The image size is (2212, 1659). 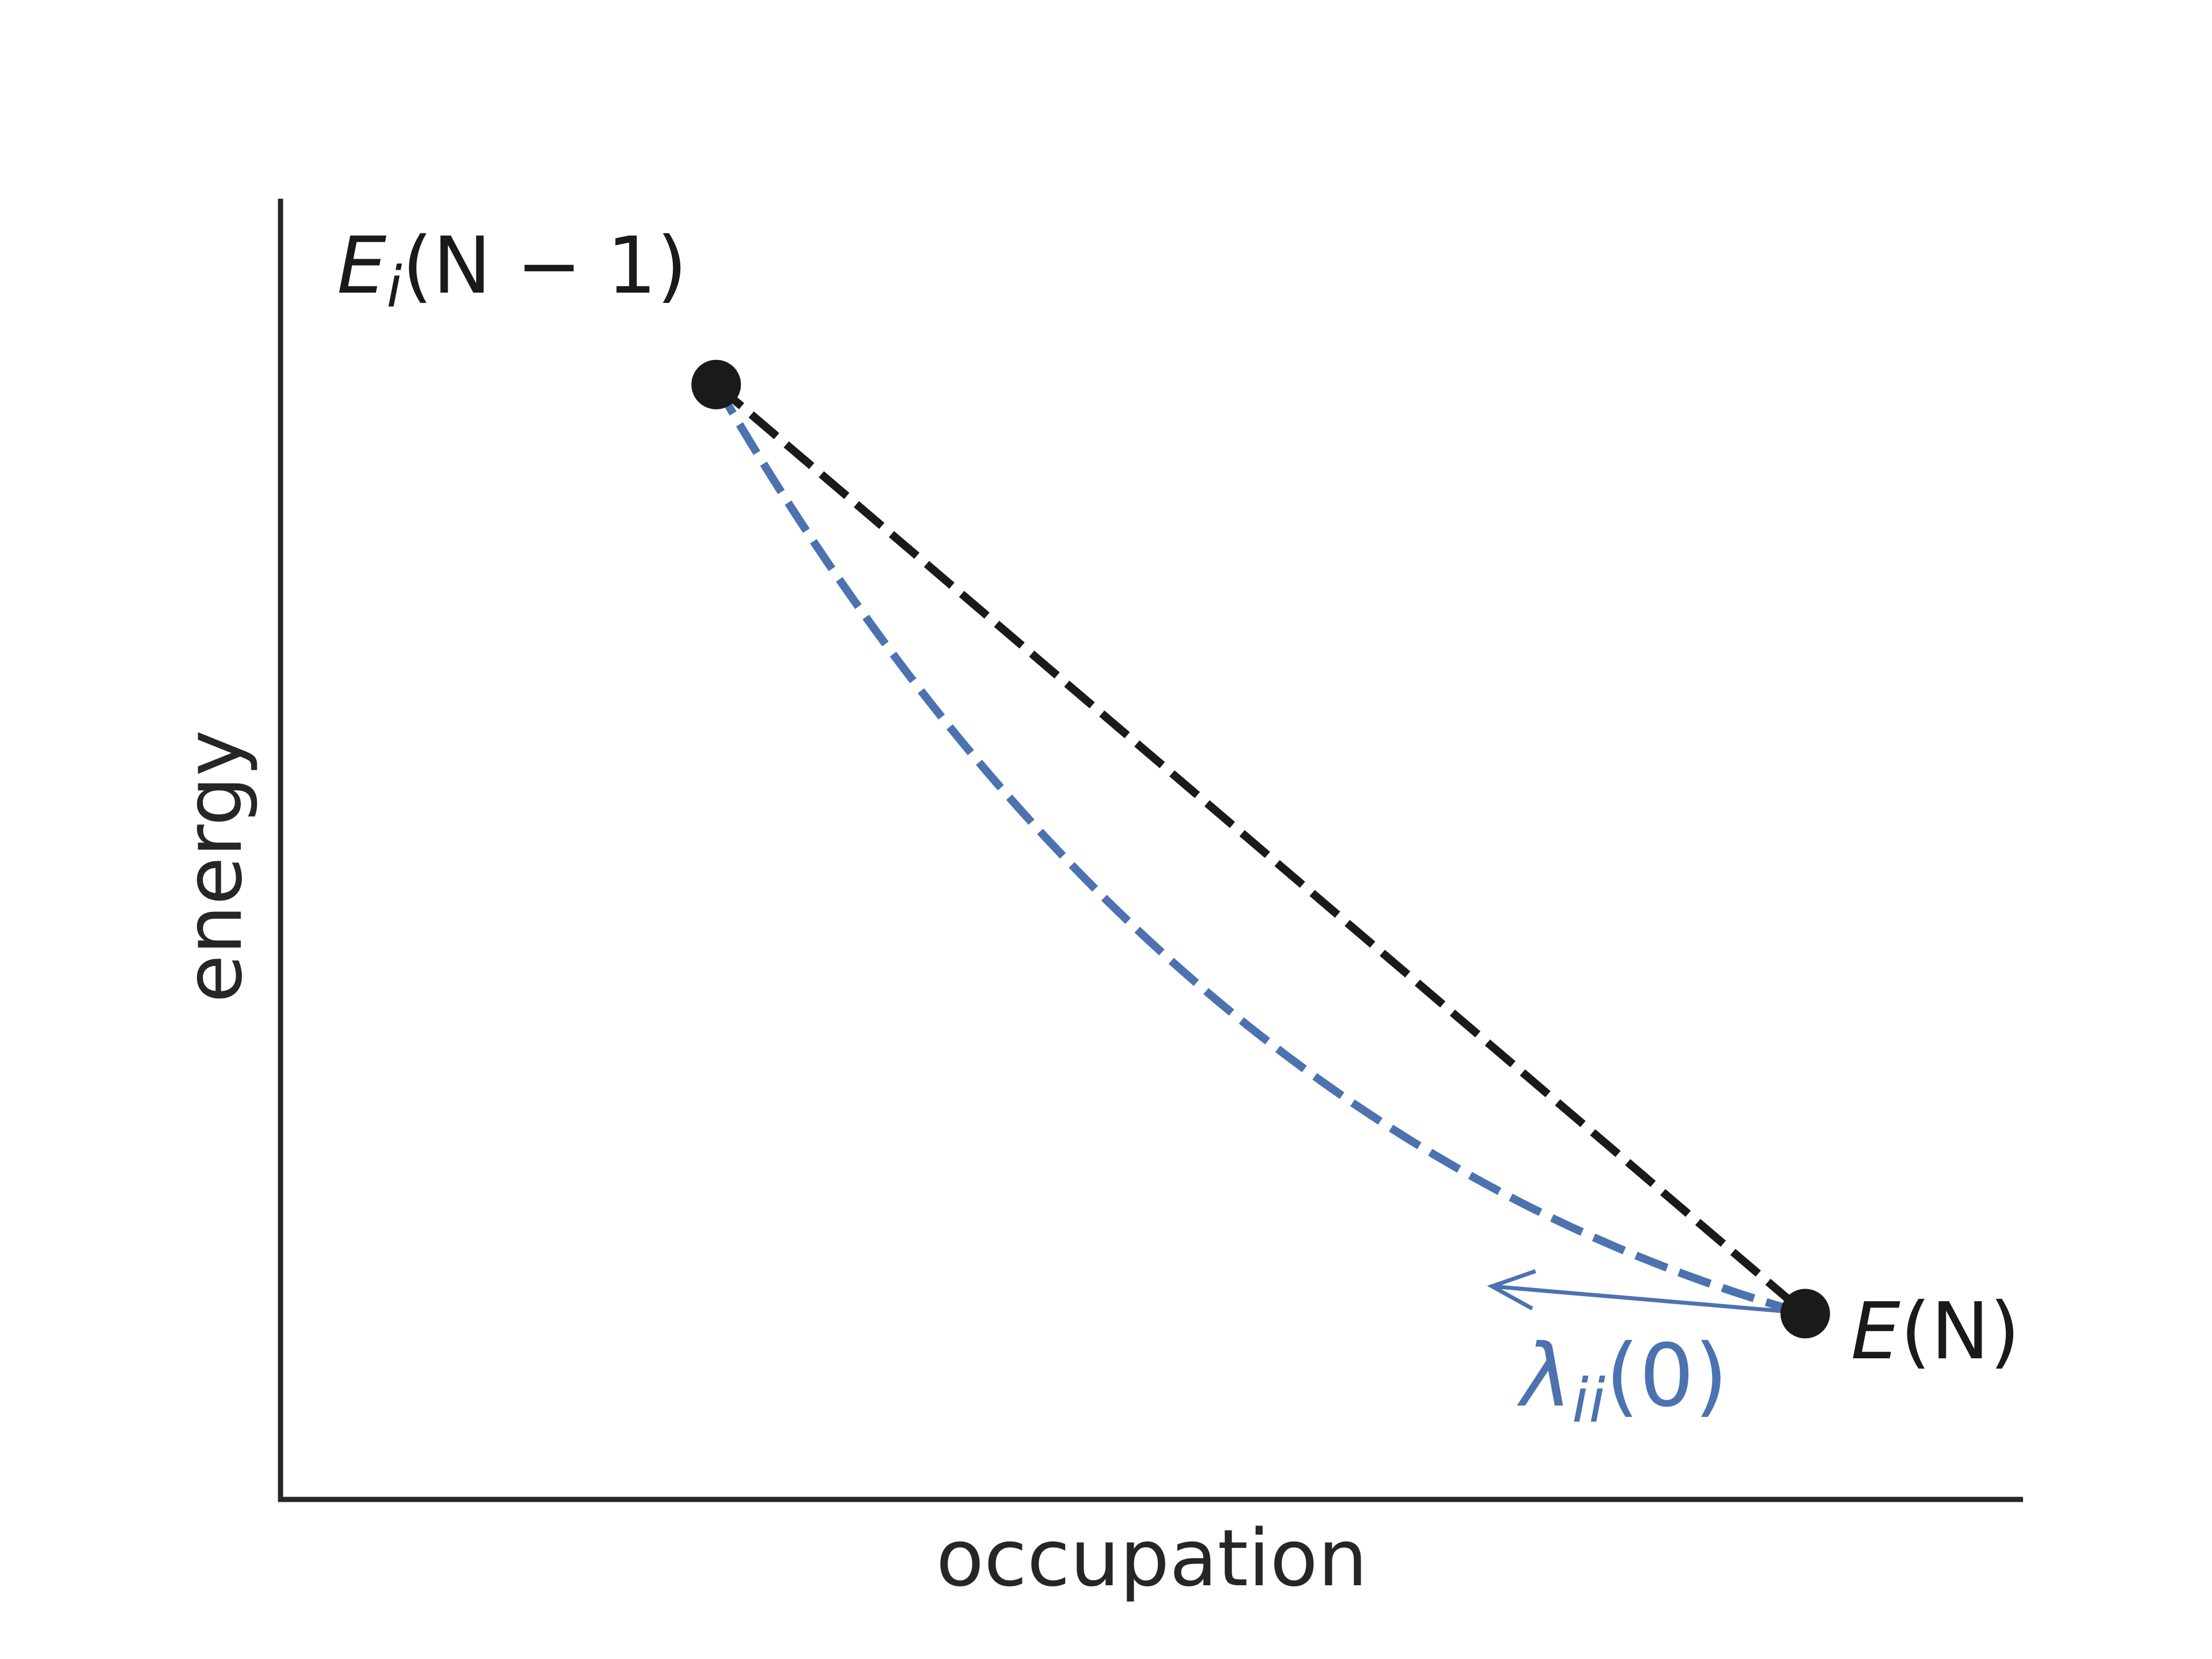 What do you see at coordinates (544, 266) in the screenshot?
I see `start-label-rest: (N − 1)` at bounding box center [544, 266].